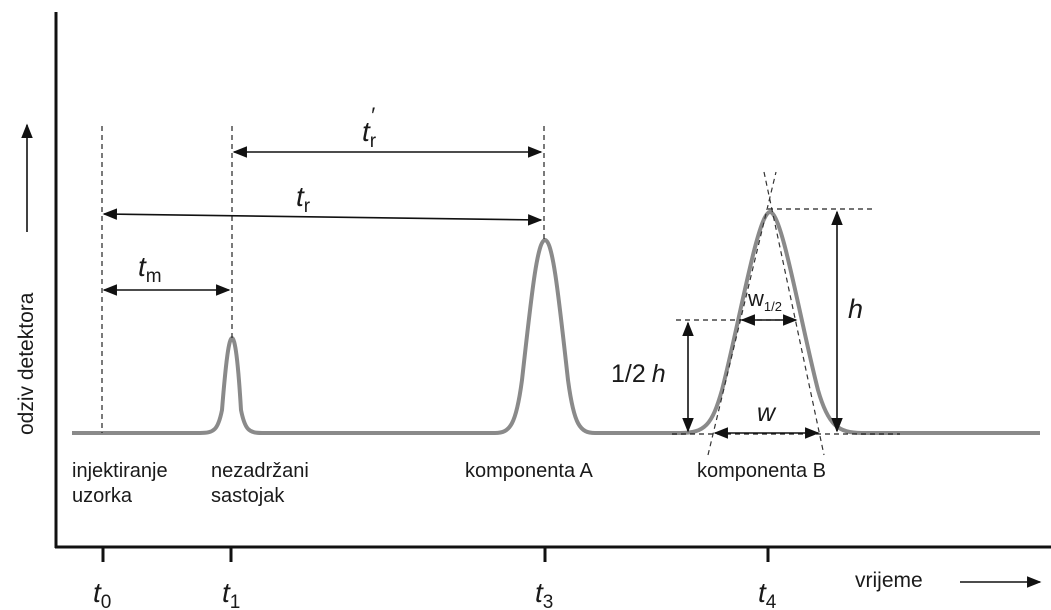 This screenshot has width=1051, height=610. What do you see at coordinates (794, 313) in the screenshot?
I see `tangent-right` at bounding box center [794, 313].